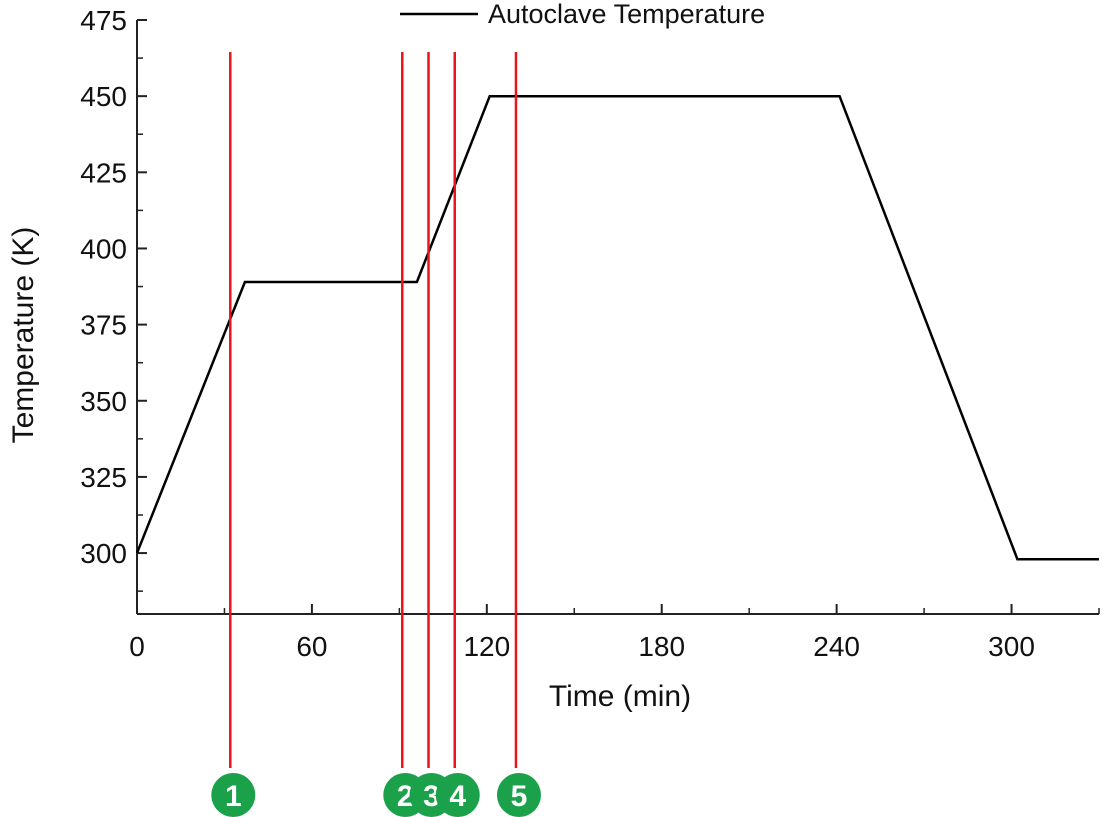  Describe the element at coordinates (103, 553) in the screenshot. I see `y-tick-label: 300` at that location.